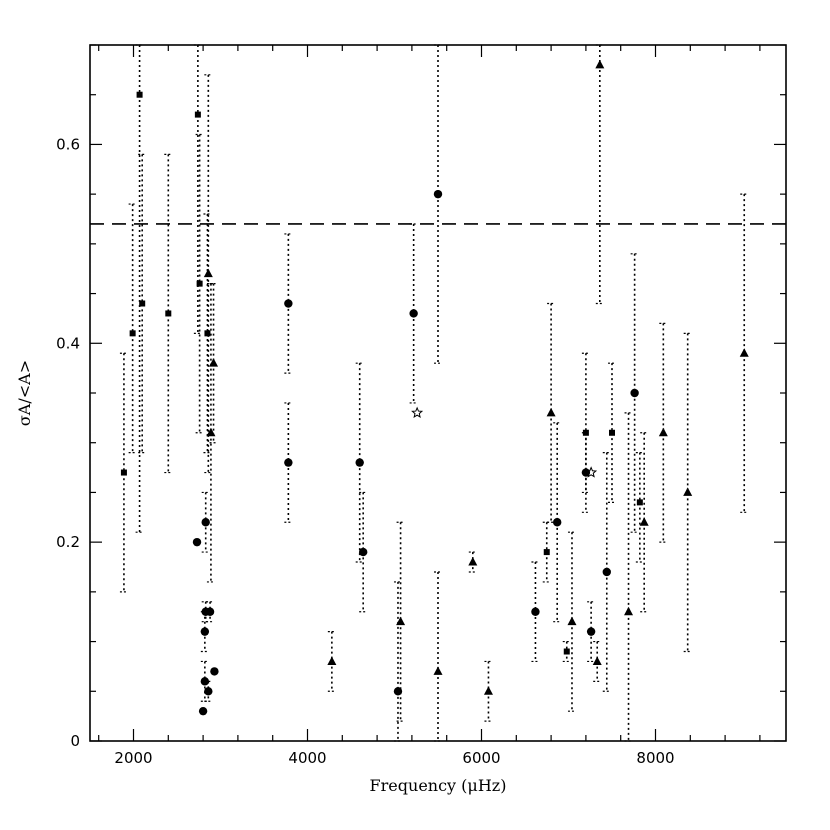 Image resolution: width=830 pixels, height=830 pixels. What do you see at coordinates (68, 343) in the screenshot?
I see `y-tick-label: 0.4` at bounding box center [68, 343].